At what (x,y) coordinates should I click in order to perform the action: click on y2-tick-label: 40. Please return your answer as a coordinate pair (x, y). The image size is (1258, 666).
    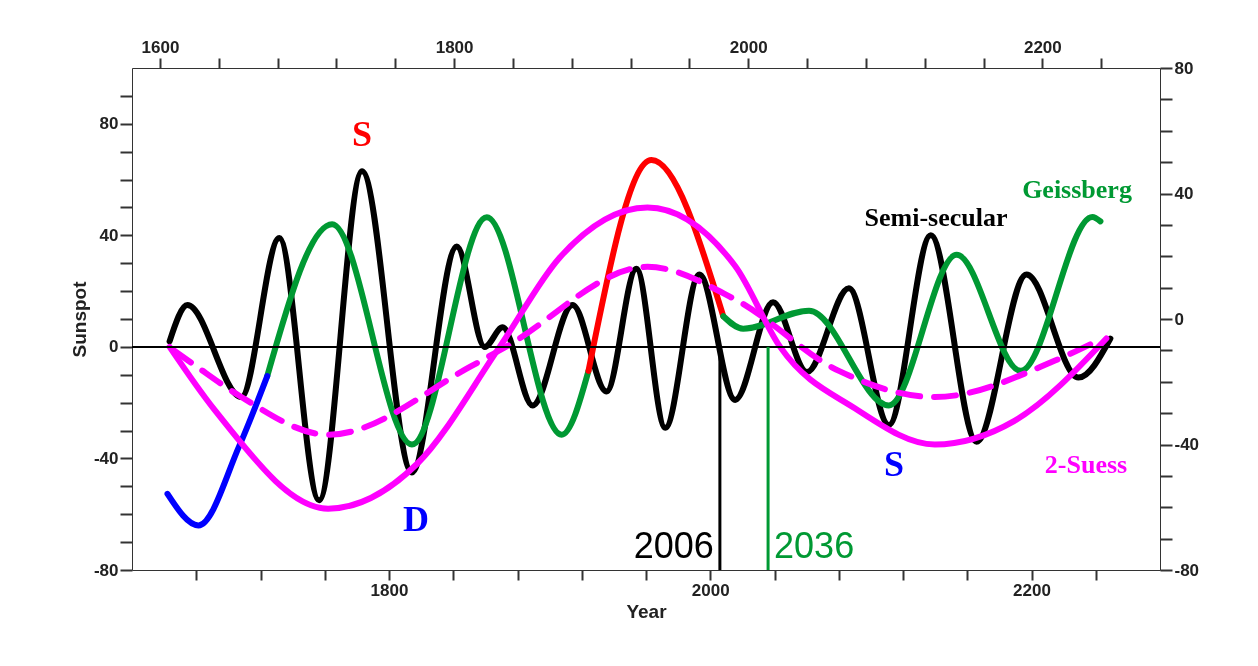
    Looking at the image, I should click on (1184, 193).